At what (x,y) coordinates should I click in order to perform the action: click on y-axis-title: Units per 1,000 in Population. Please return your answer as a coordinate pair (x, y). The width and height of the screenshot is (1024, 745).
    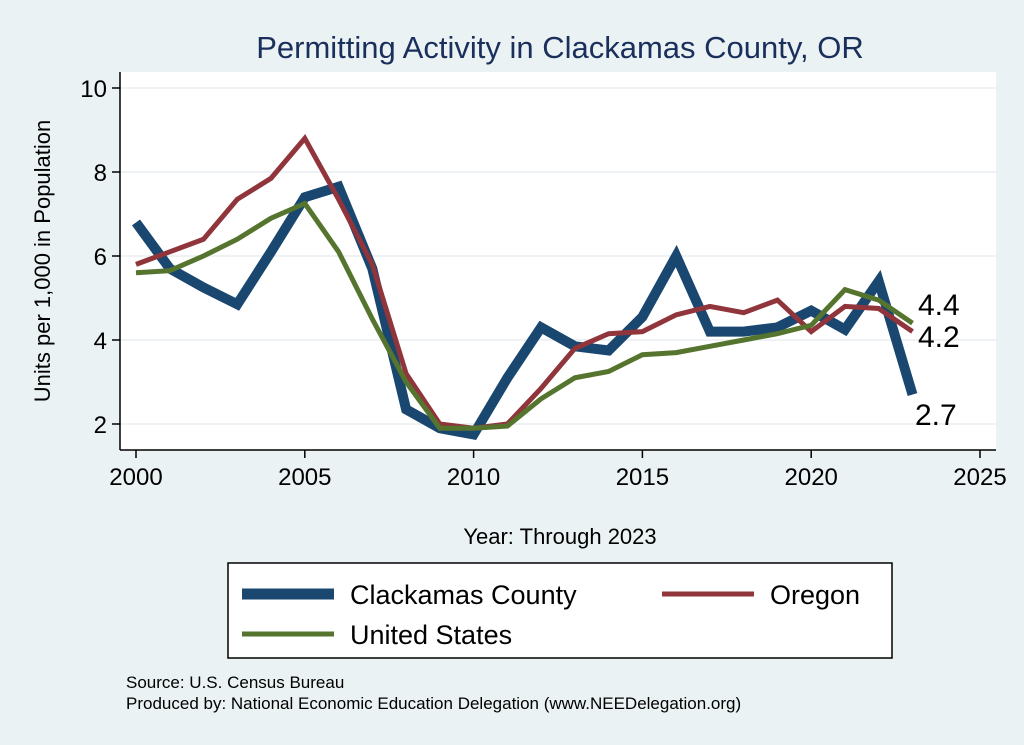
    Looking at the image, I should click on (42, 261).